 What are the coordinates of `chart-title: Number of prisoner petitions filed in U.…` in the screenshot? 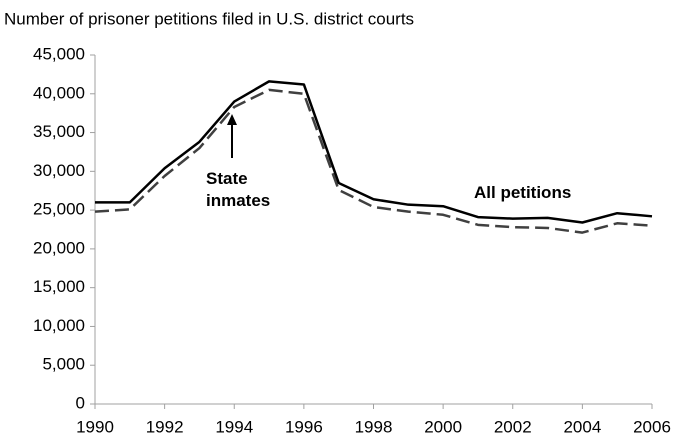 It's located at (209, 18).